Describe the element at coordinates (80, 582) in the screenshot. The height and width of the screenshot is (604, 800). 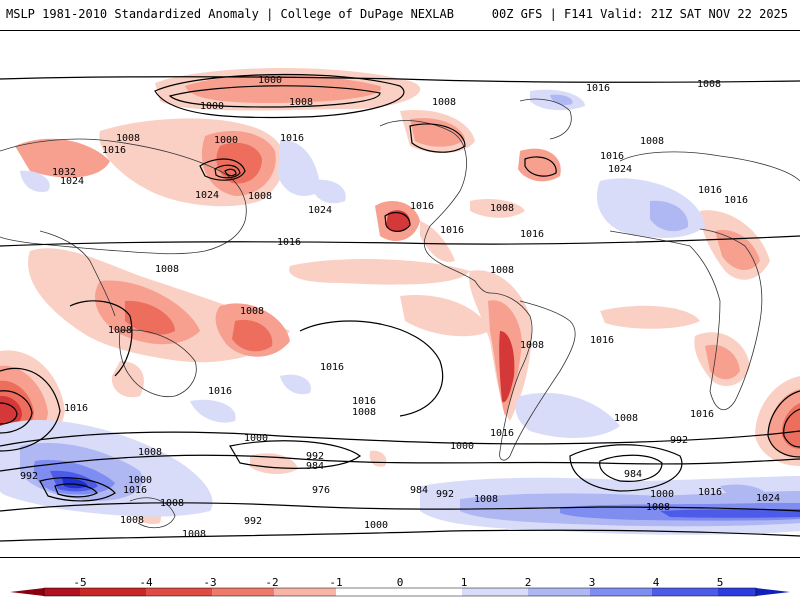
I see `colorbar-tick-label: -5` at that location.